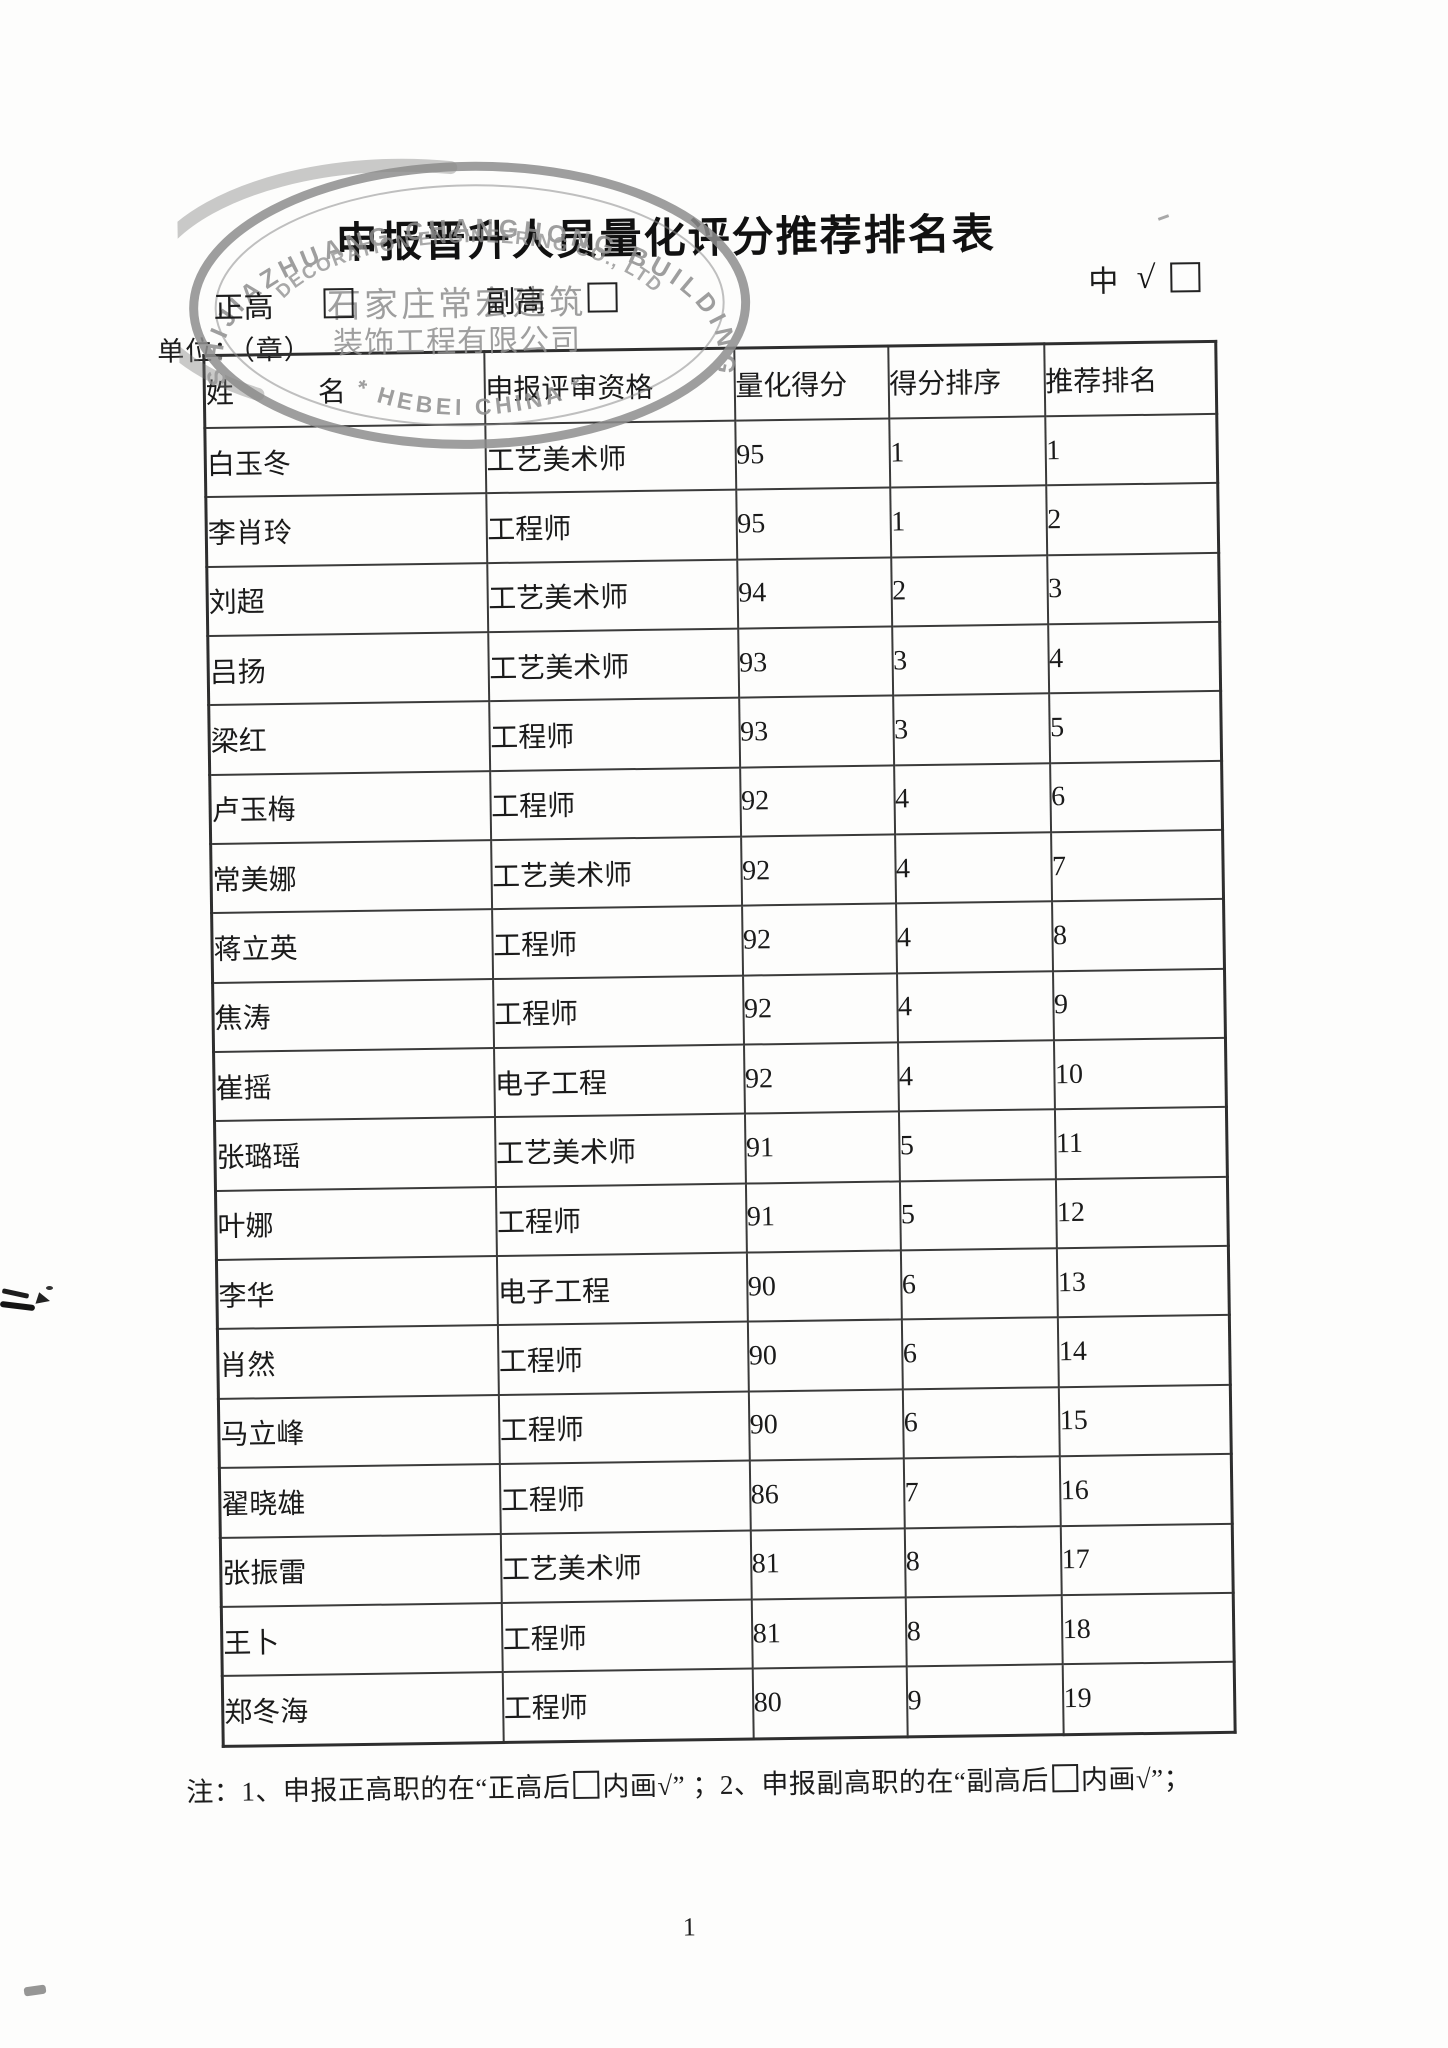 This screenshot has height=2048, width=1448. Describe the element at coordinates (966, 381) in the screenshot. I see `column-header-3: 得分排序` at that location.